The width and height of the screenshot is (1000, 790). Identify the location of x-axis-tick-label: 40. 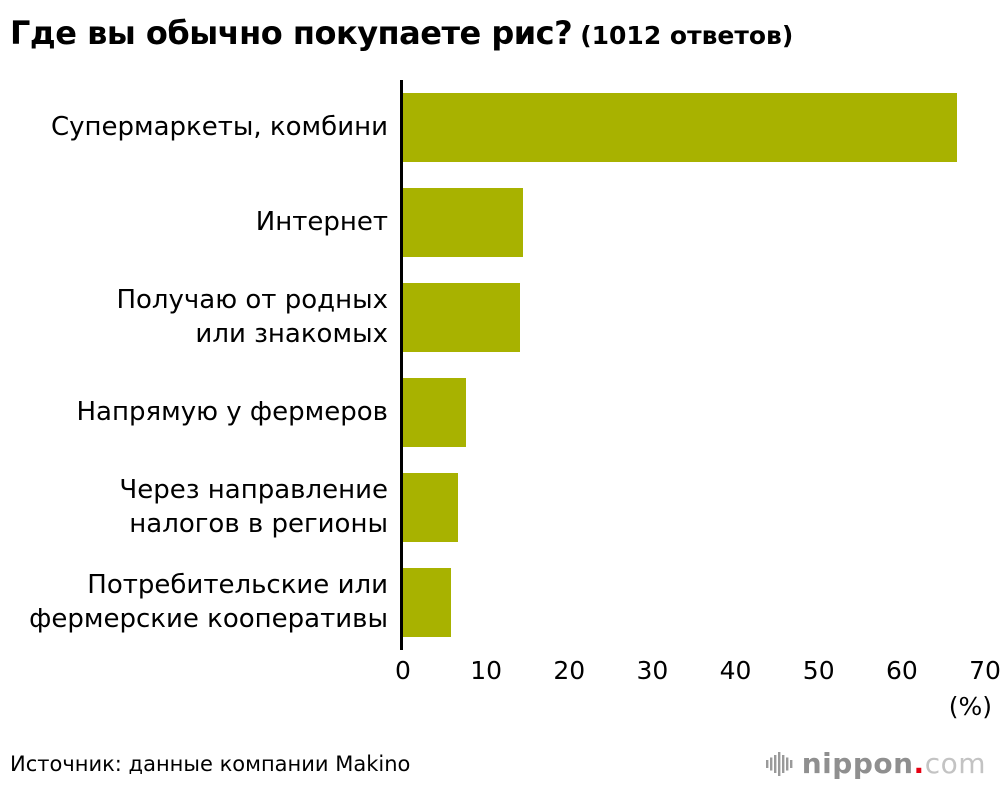
(735, 670).